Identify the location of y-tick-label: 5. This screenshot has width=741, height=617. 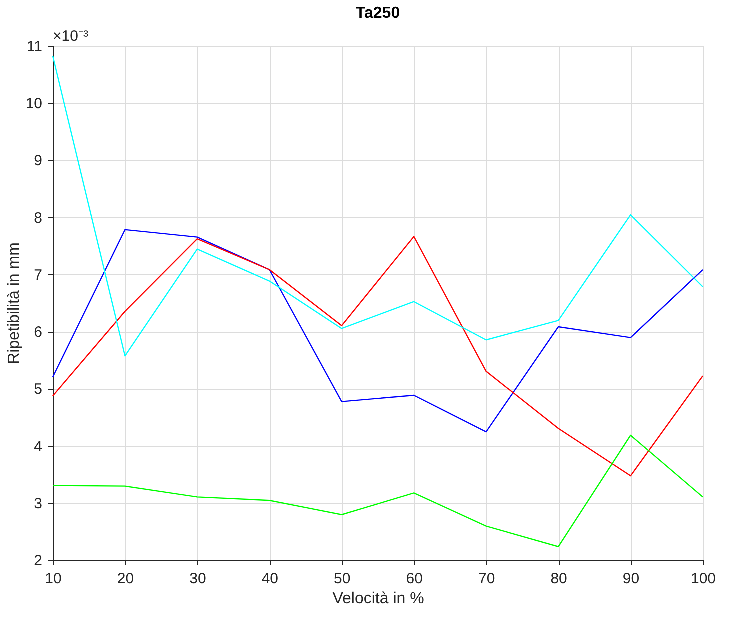
(38, 389).